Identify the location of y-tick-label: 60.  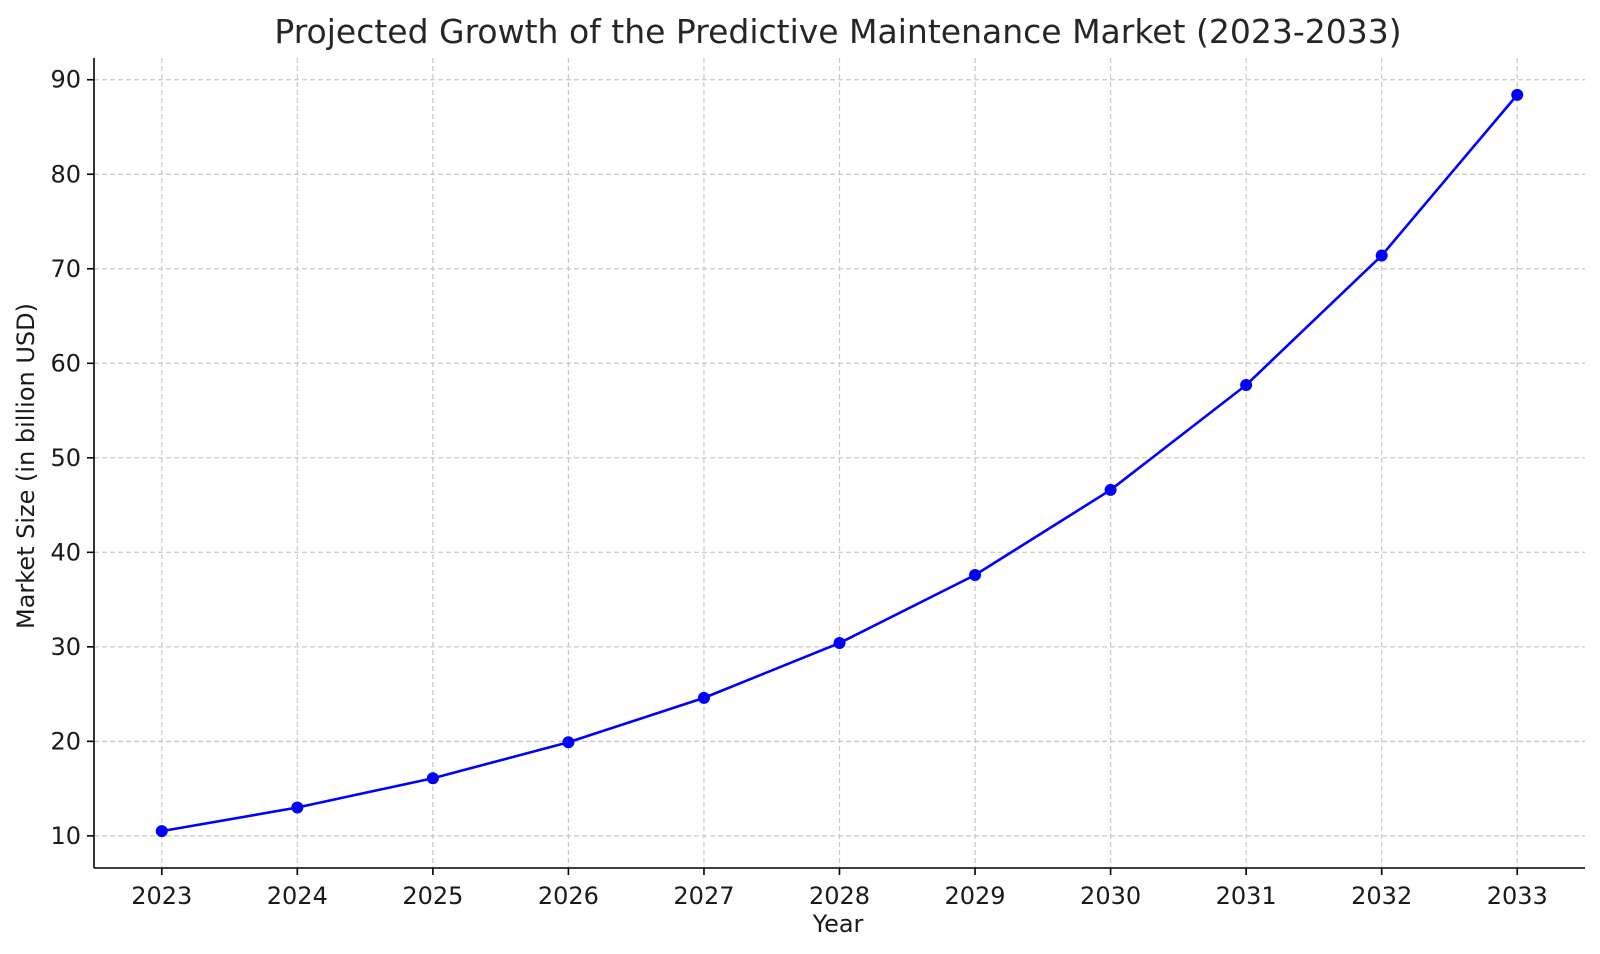
(65, 363).